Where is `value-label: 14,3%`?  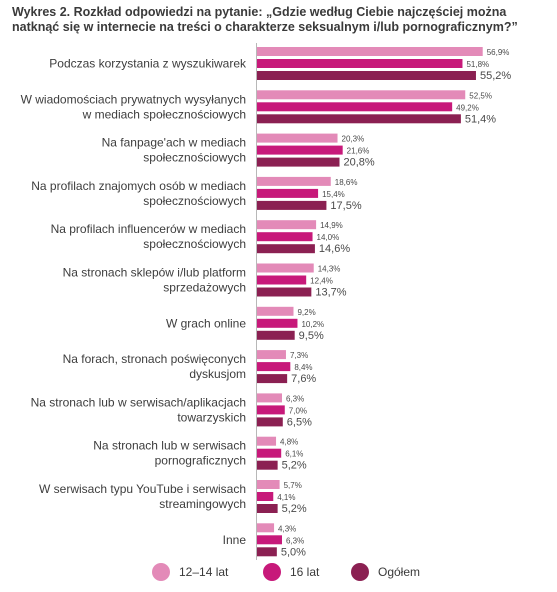 value-label: 14,3% is located at coordinates (329, 269).